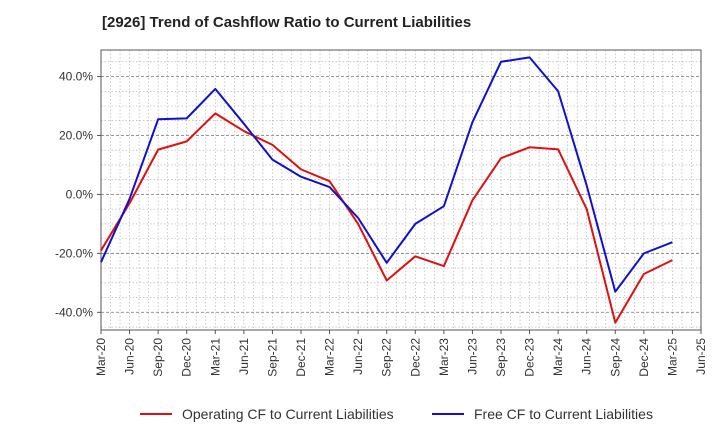 This screenshot has width=720, height=440. I want to click on y-axis-ticks: -40.0% -20.0% 0.0% 20.0% 40.0%, so click(78, 194).